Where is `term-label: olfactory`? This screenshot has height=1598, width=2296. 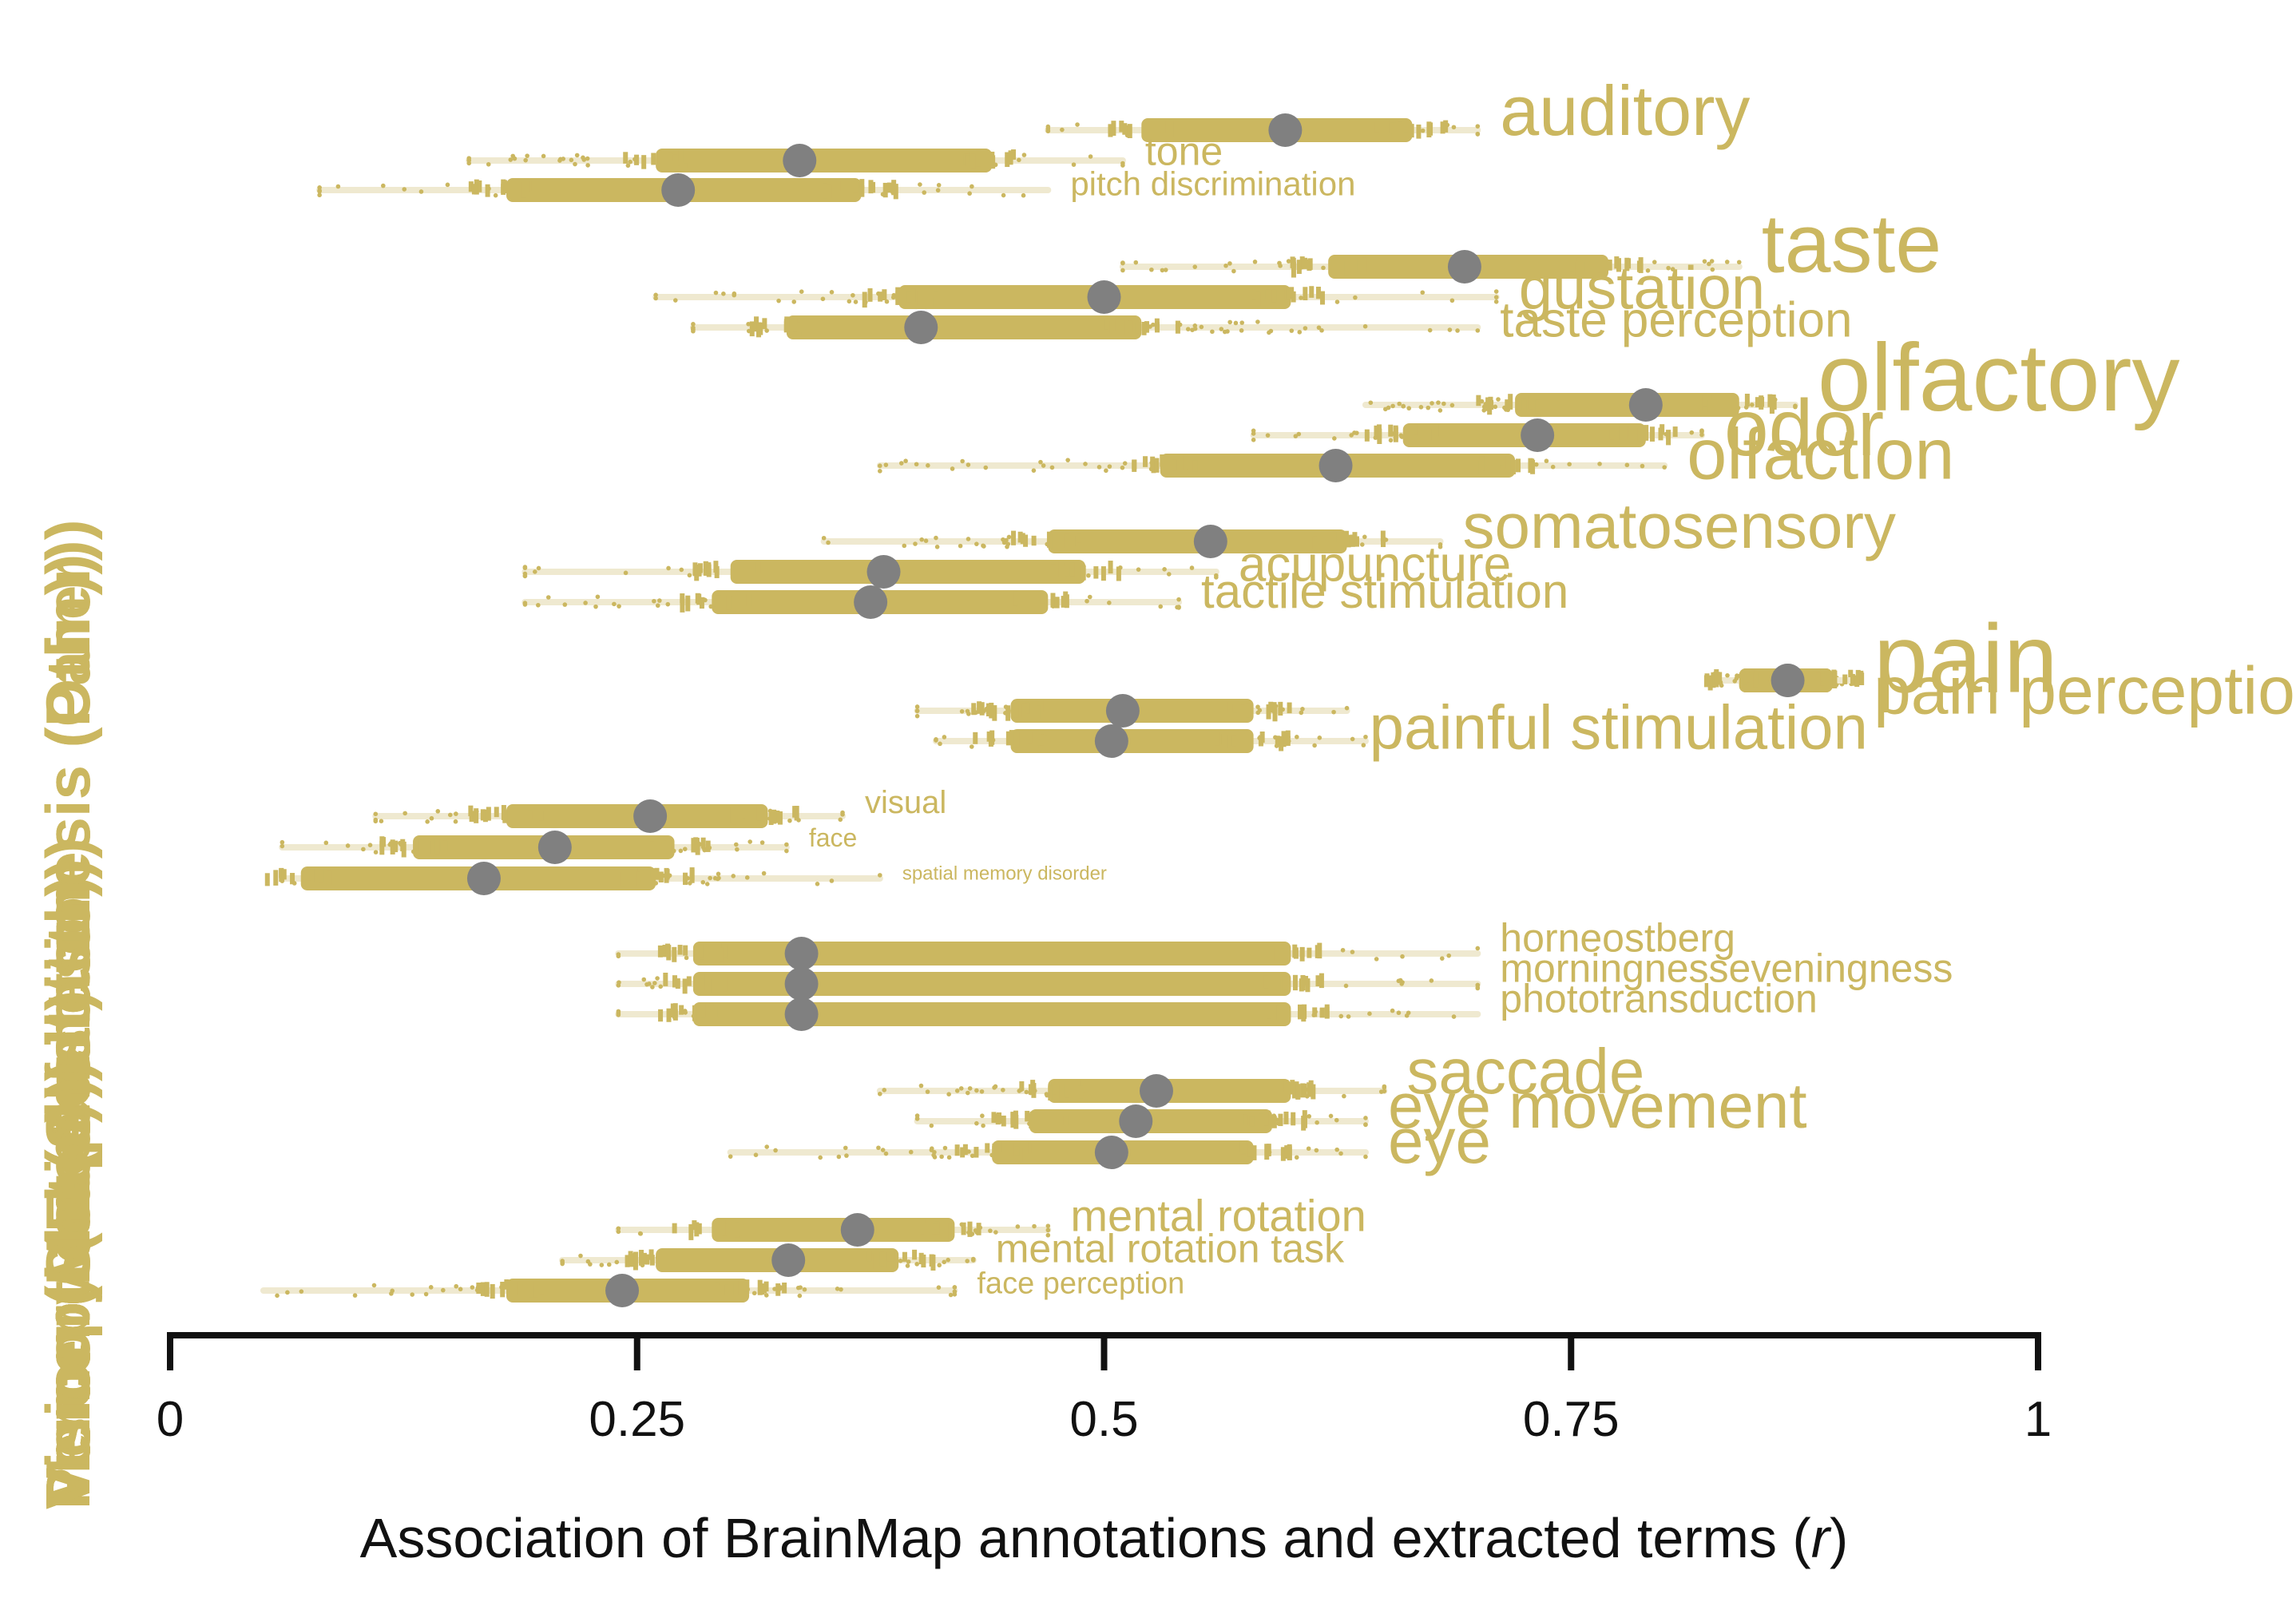 term-label: olfactory is located at coordinates (1999, 377).